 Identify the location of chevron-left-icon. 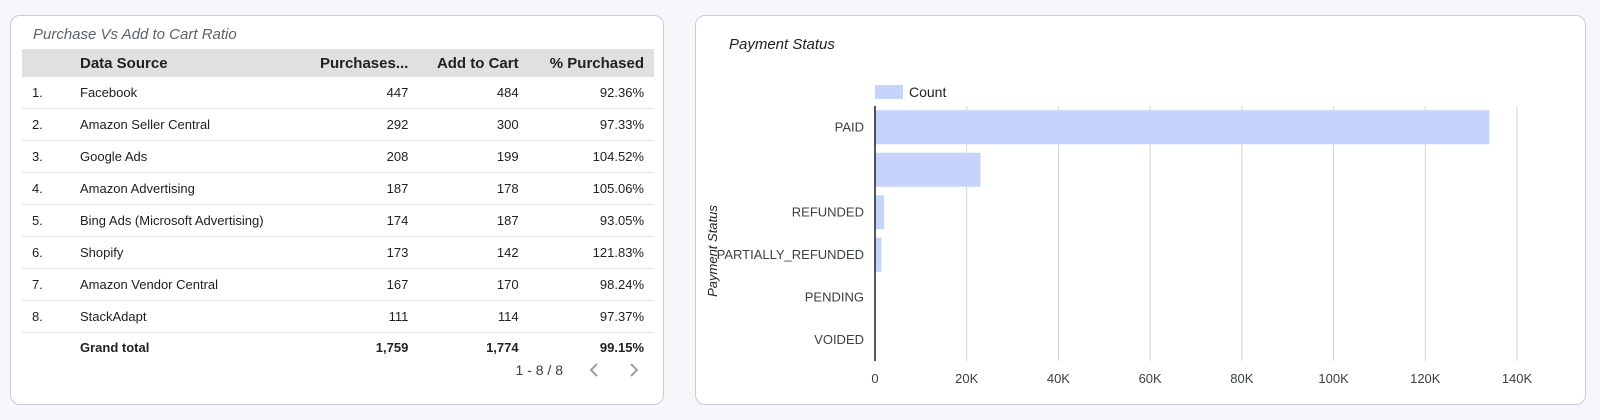
(593, 370).